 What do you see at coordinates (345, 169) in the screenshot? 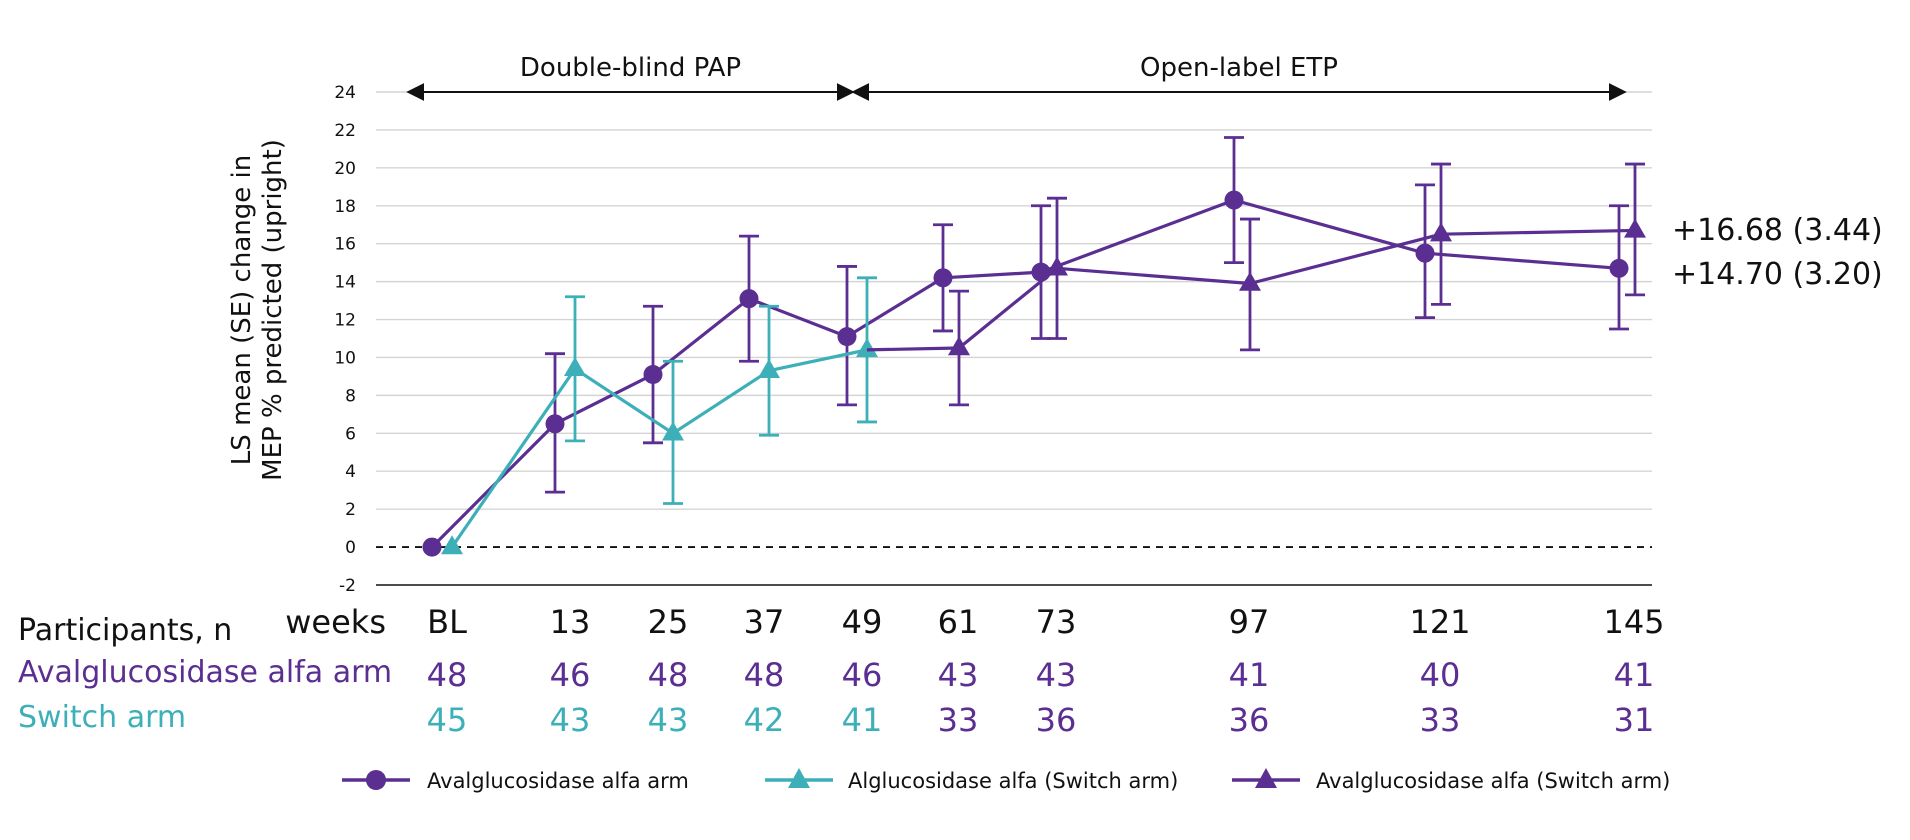
I see `y-tick-label: 20` at bounding box center [345, 169].